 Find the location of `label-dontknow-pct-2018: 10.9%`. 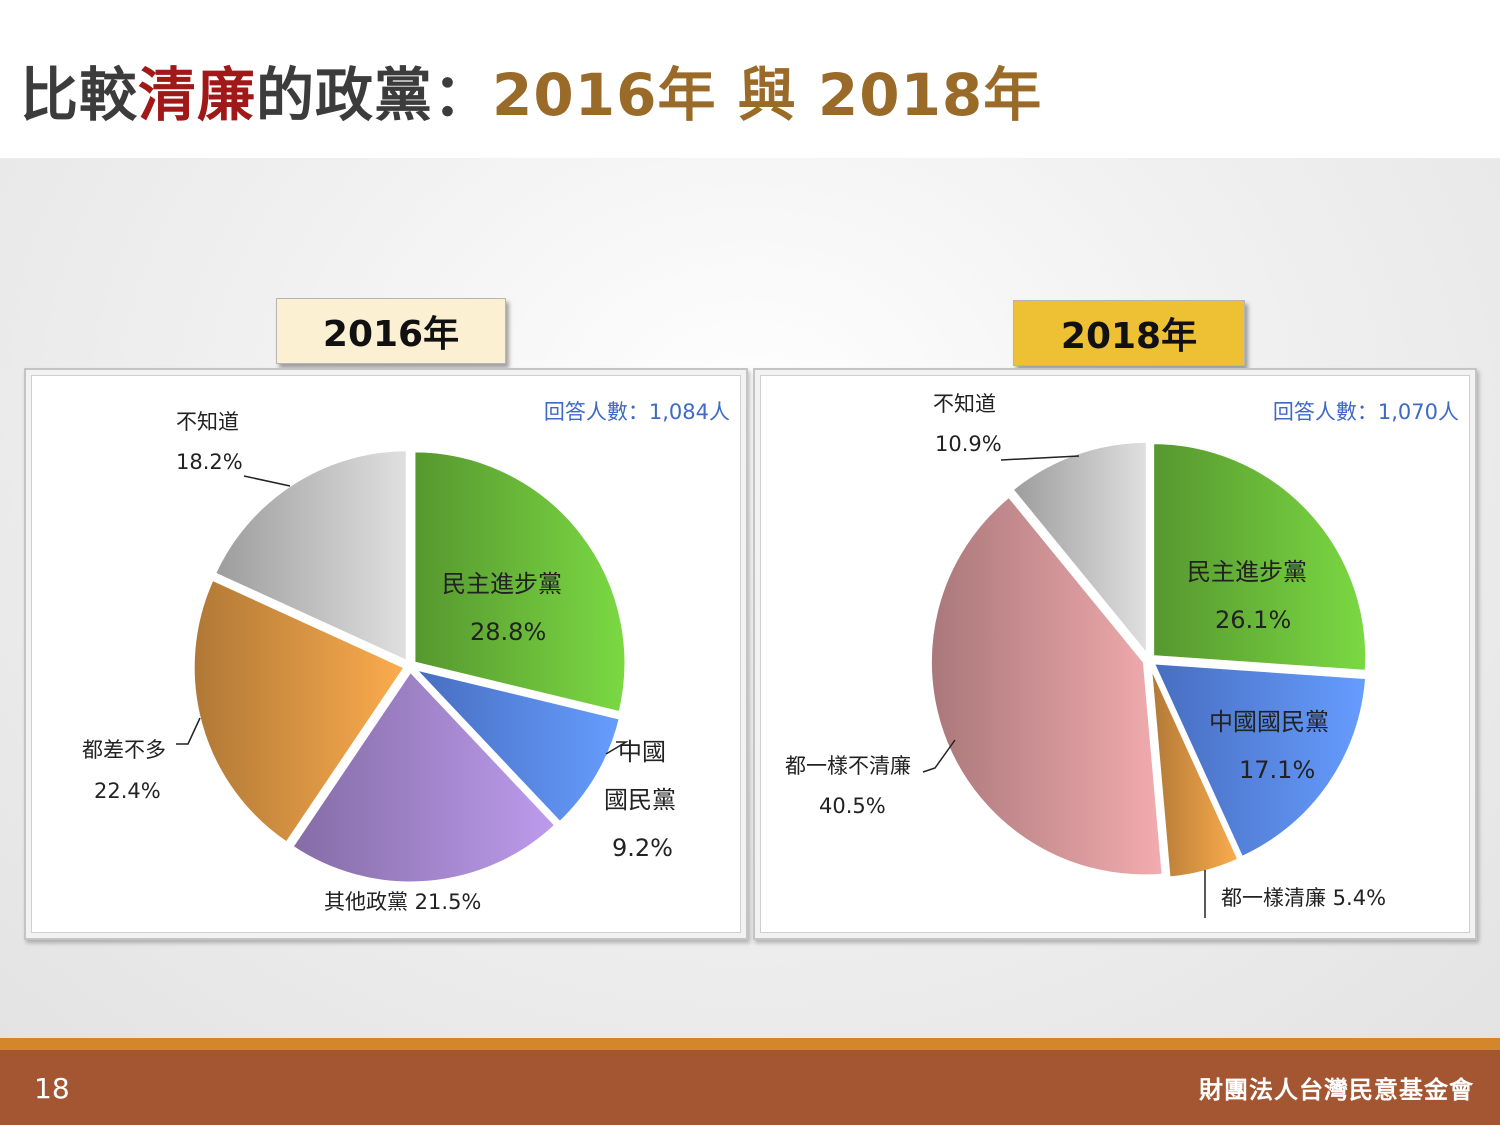

label-dontknow-pct-2018: 10.9% is located at coordinates (968, 444).